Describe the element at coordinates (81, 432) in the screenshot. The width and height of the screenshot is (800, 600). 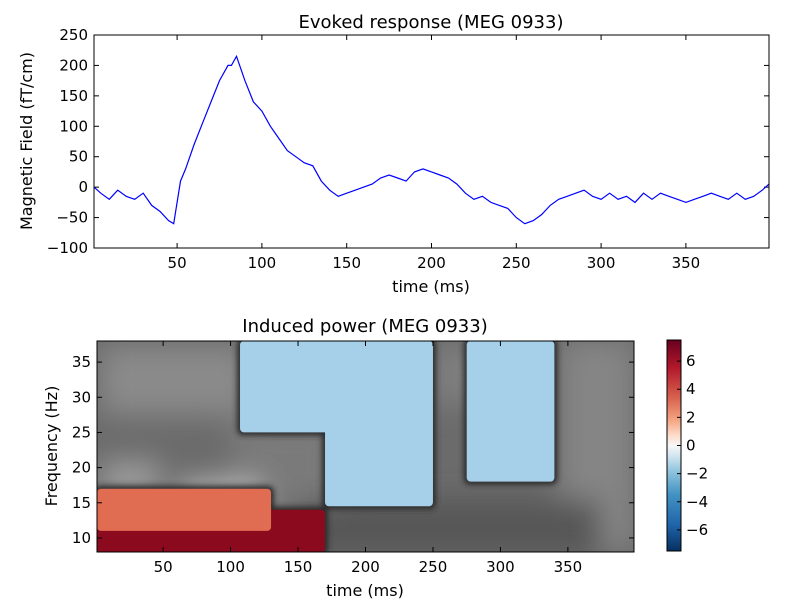
I see `induced-y-tick-label: 25` at that location.